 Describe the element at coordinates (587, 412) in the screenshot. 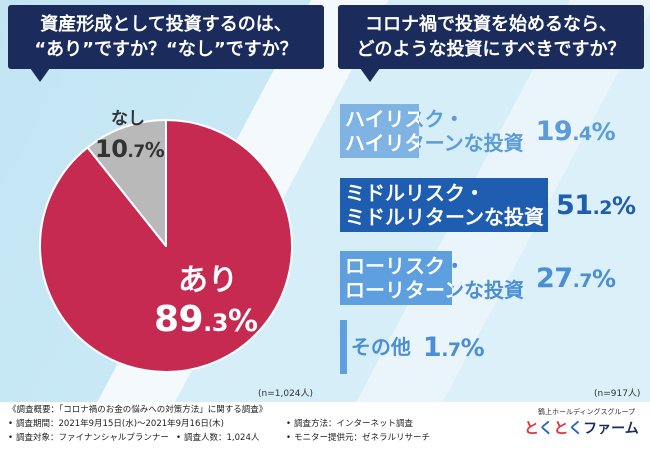

I see `logo-group-text: 鶴上ホールディングスグループ` at that location.